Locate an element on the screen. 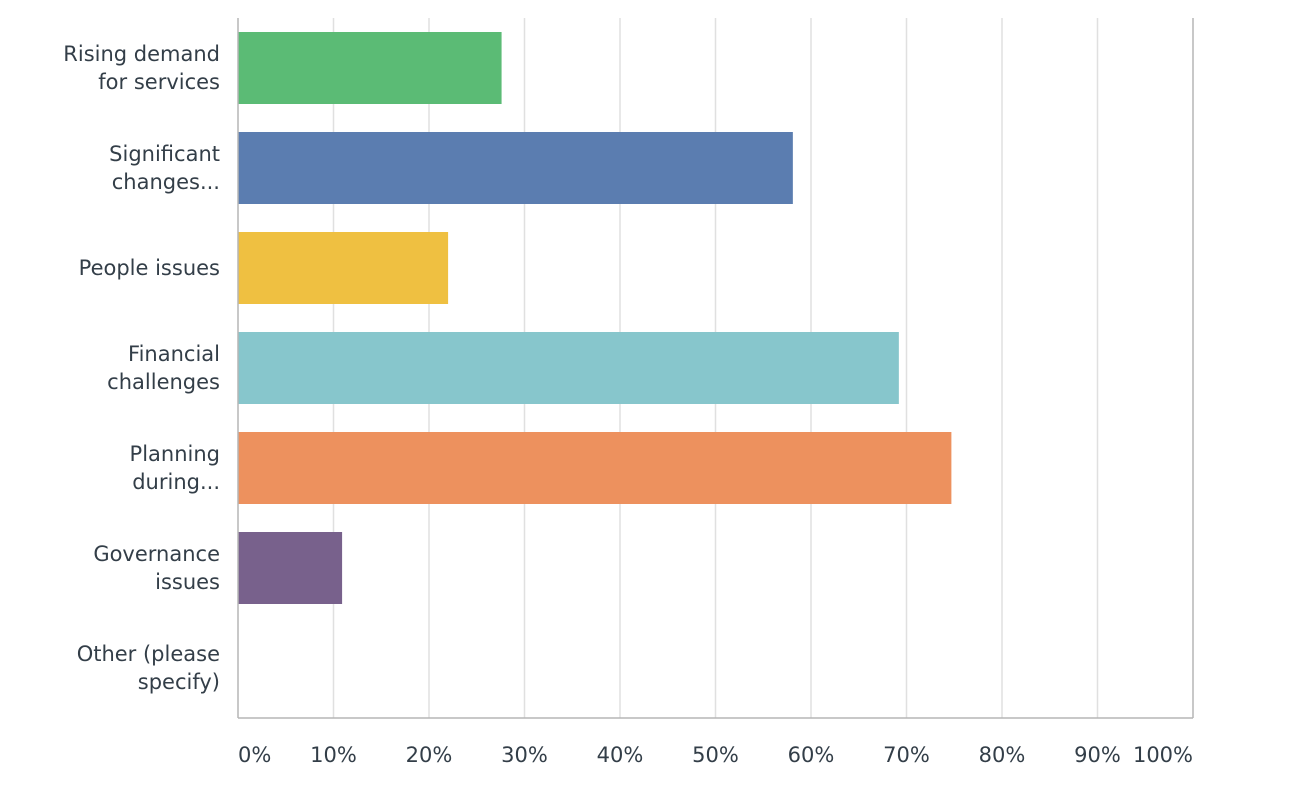 Image resolution: width=1302 pixels, height=802 pixels. x-tick-labels: 0% 10% 20% 30% 40% 50% 60% 70% 80% 90% 100% is located at coordinates (715, 755).